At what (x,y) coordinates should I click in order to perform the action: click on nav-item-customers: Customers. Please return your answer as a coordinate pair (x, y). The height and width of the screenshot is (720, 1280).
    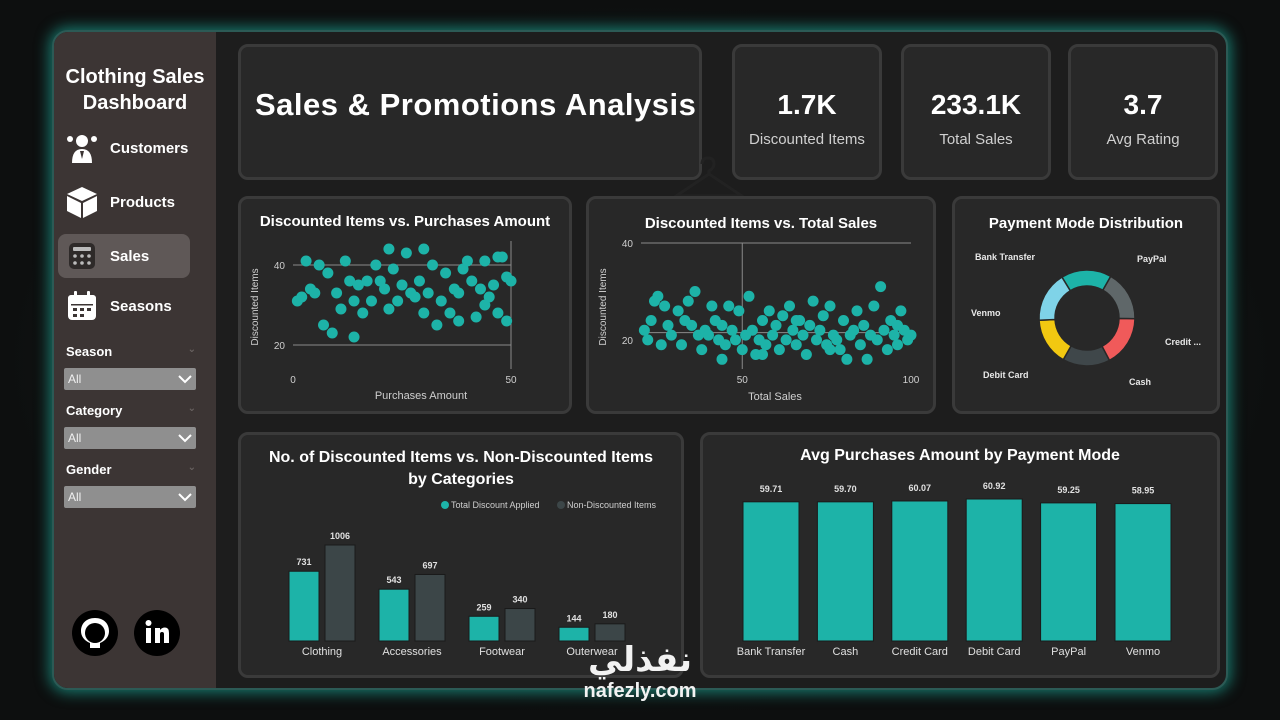
    Looking at the image, I should click on (124, 148).